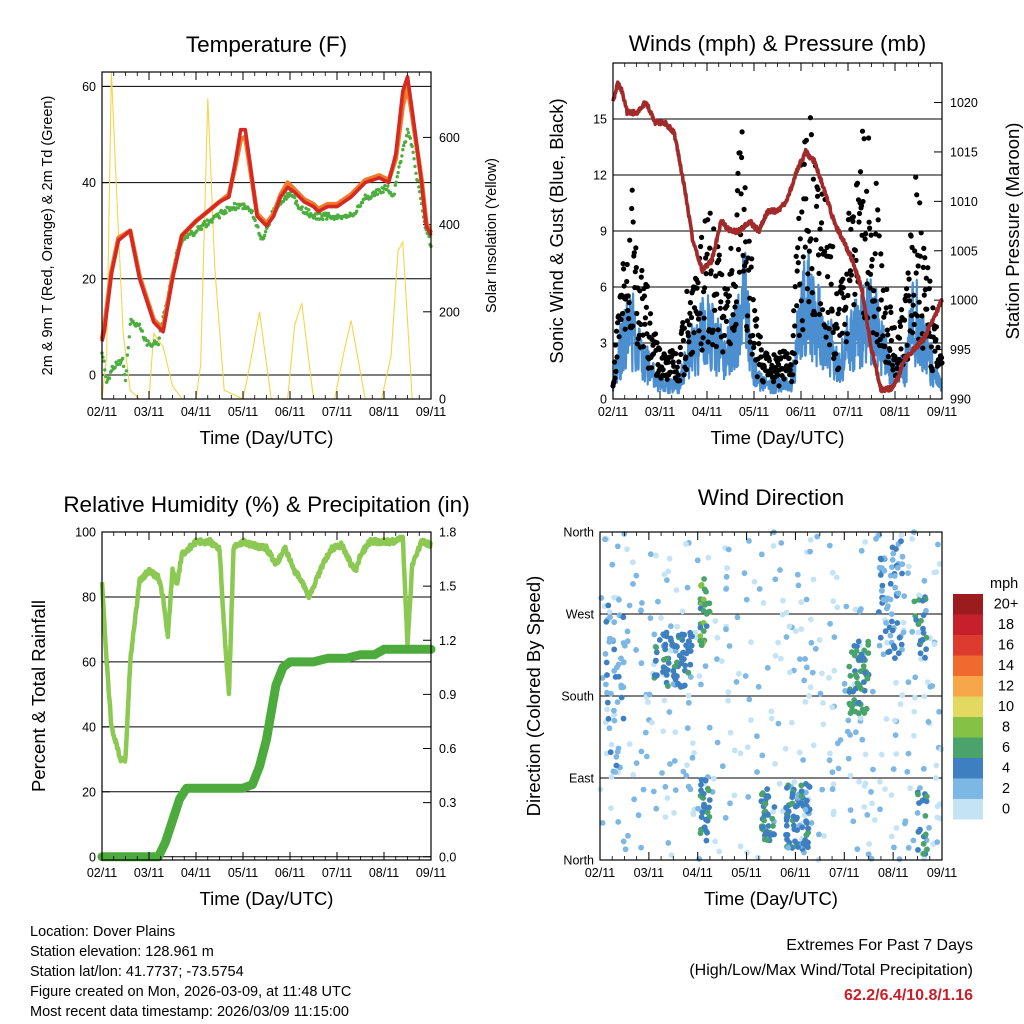 The image size is (1024, 1024). I want to click on direction-points, so click(771, 696).